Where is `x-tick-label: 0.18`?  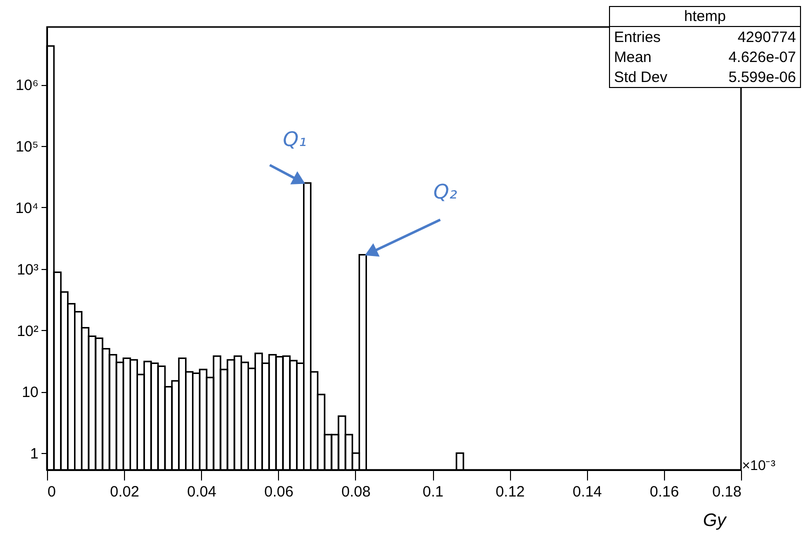 x-tick-label: 0.18 is located at coordinates (727, 492).